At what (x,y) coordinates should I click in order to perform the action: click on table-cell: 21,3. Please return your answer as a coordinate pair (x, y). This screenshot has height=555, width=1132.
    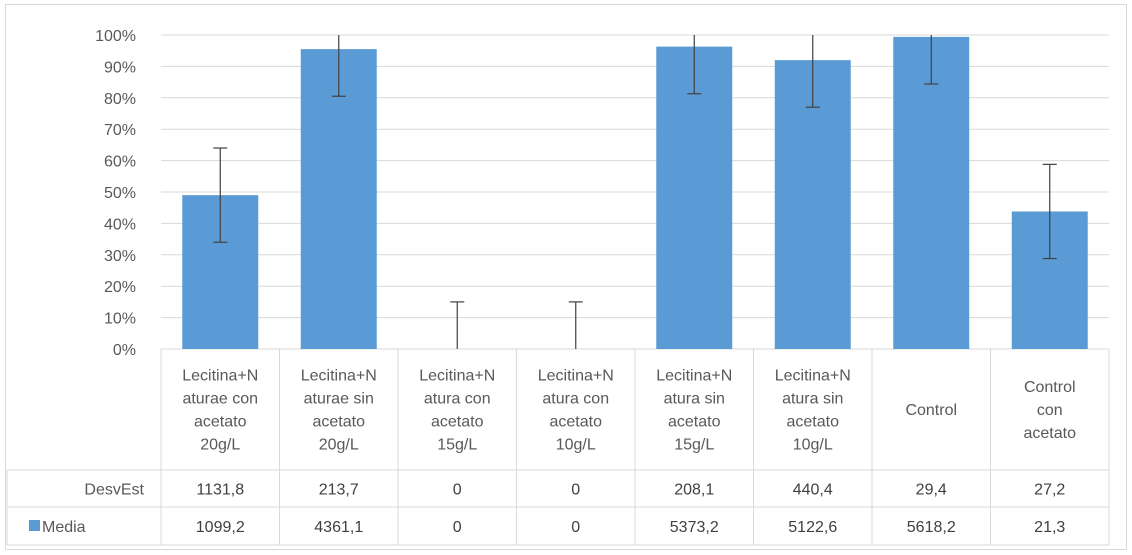
    Looking at the image, I should click on (1049, 527).